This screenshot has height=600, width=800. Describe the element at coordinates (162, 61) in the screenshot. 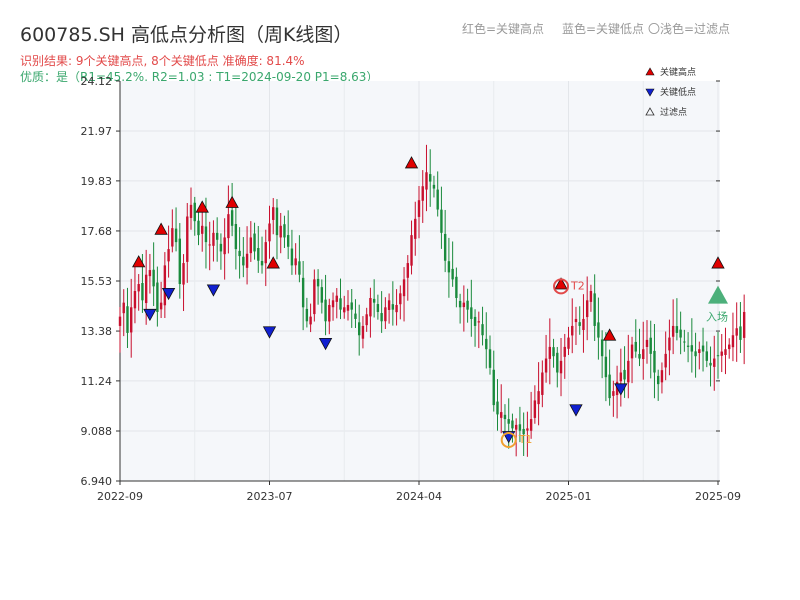

I see `recognition-result: 识别结果: 9个关键高点, 8个关键低点 准确度: 81.4%` at that location.